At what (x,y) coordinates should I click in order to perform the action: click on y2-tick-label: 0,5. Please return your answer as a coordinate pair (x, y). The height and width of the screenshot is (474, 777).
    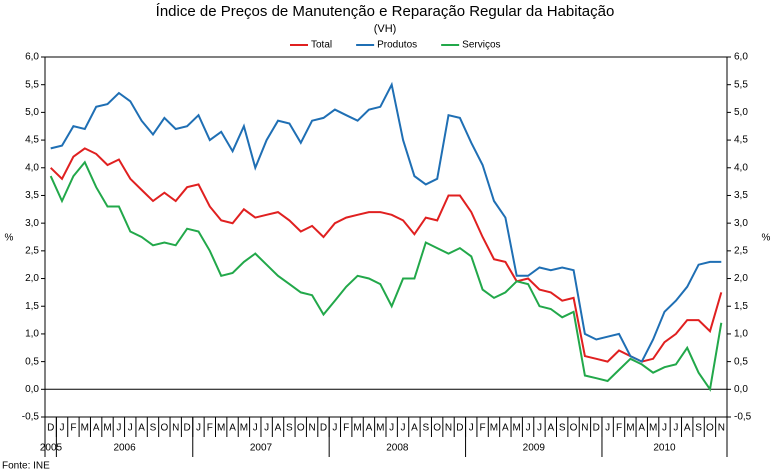
    Looking at the image, I should click on (741, 361).